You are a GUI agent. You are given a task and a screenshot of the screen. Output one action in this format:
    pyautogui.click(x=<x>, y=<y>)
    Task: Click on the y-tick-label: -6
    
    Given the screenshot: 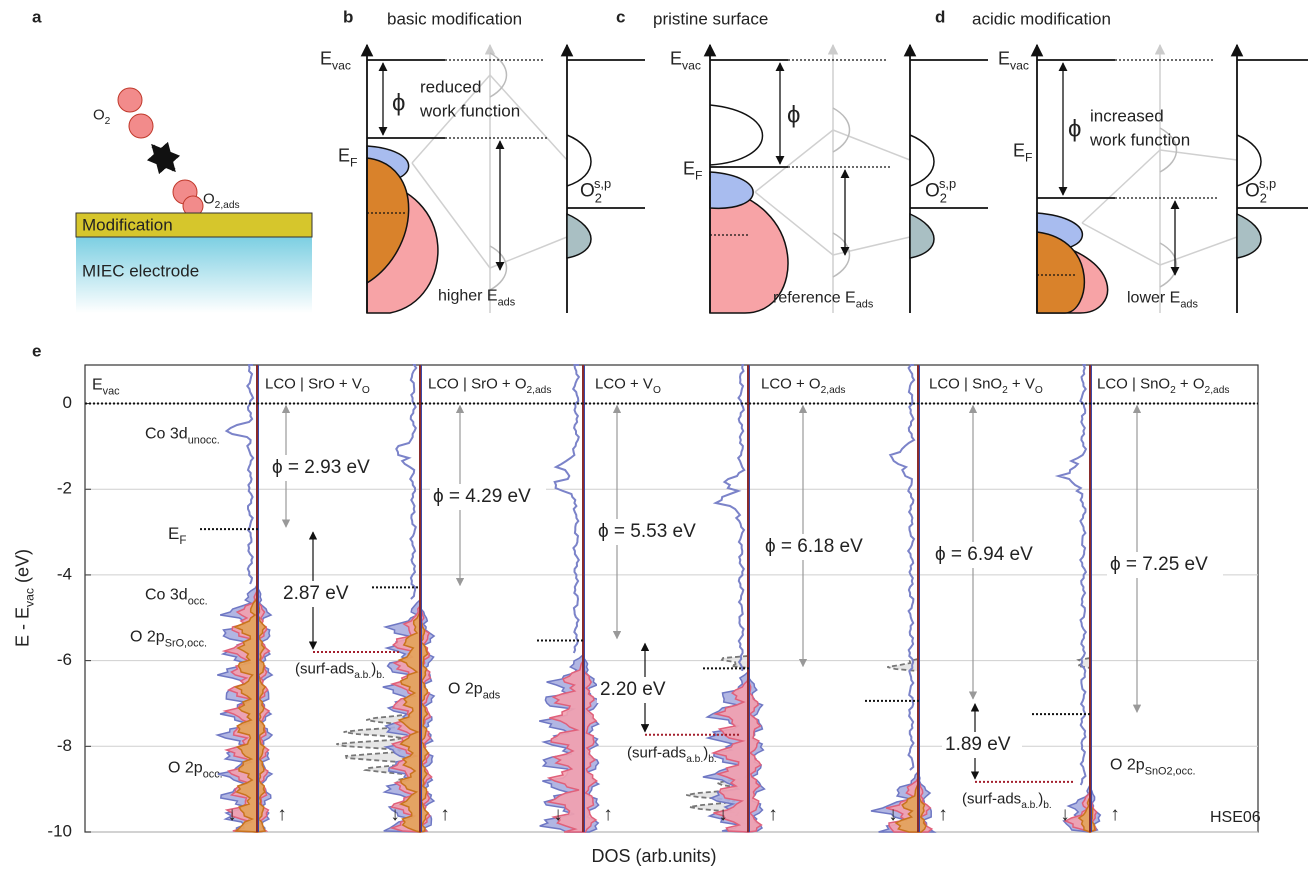 What is the action you would take?
    pyautogui.click(x=64, y=659)
    